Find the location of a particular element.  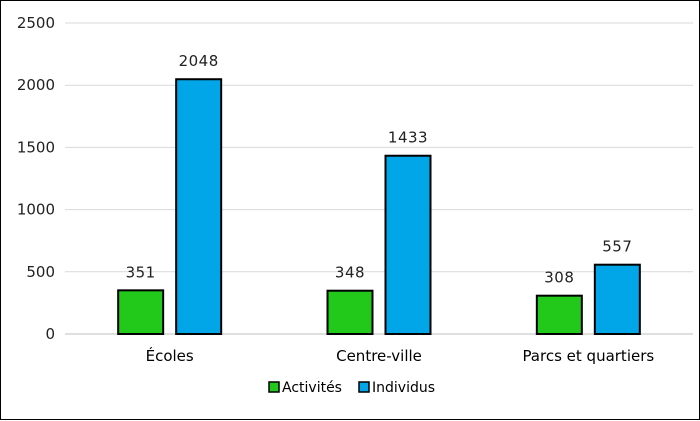

legend-label-1: Individus is located at coordinates (403, 388).